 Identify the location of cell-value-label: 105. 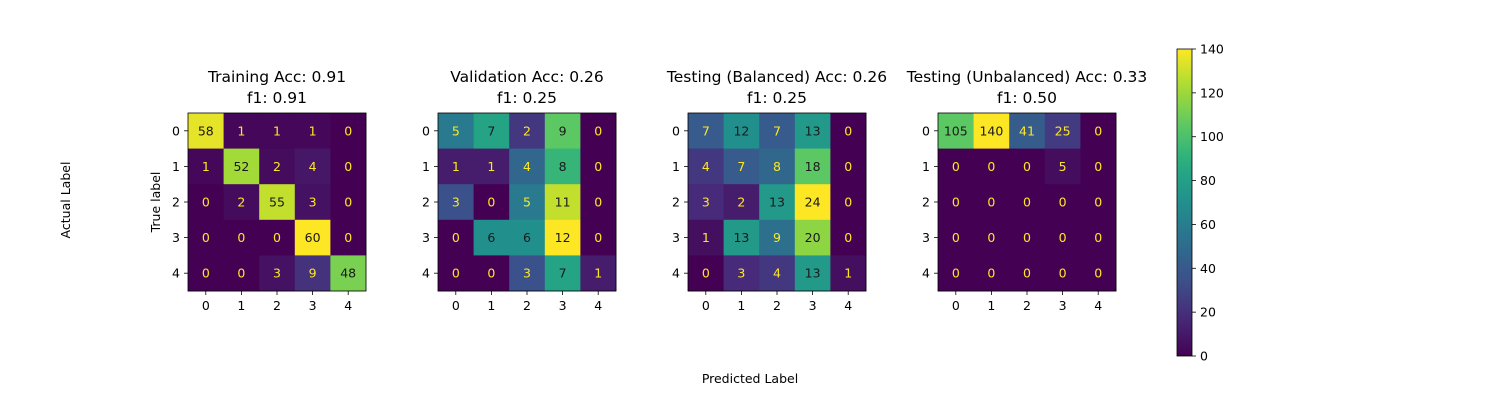
(956, 130).